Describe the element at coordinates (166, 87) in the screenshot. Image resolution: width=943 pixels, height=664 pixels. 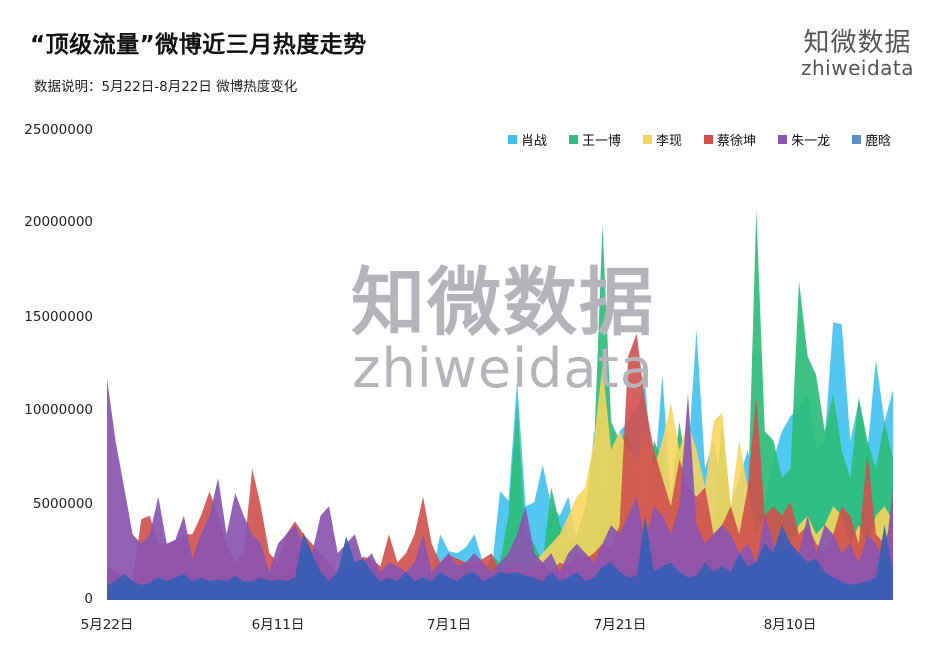
I see `chart-subtitle: 数据说明：5月22日-8月22日 微博热度变化` at that location.